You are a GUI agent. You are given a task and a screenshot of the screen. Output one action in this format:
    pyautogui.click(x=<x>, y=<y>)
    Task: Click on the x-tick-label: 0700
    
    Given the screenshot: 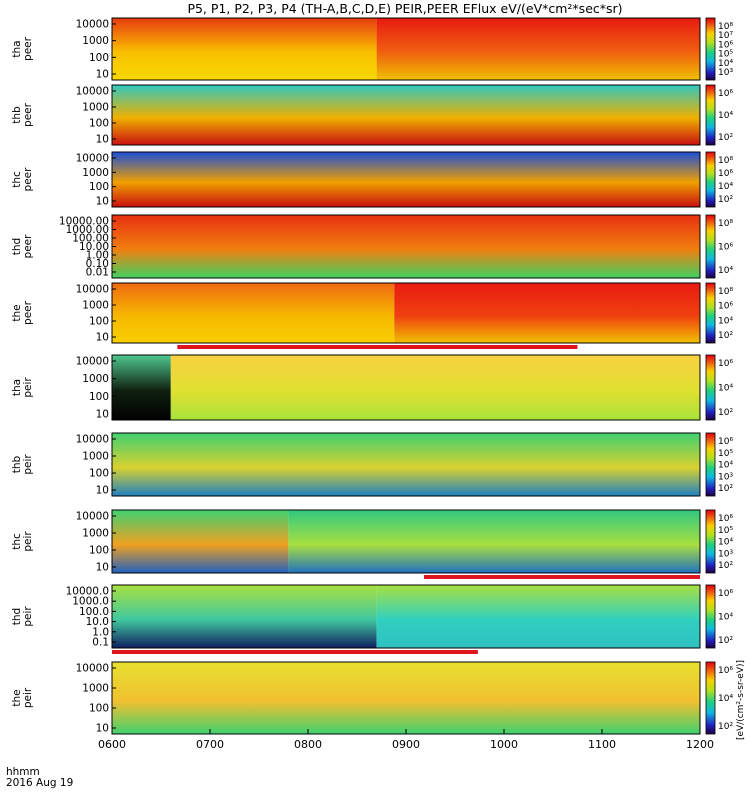 What is the action you would take?
    pyautogui.click(x=210, y=744)
    